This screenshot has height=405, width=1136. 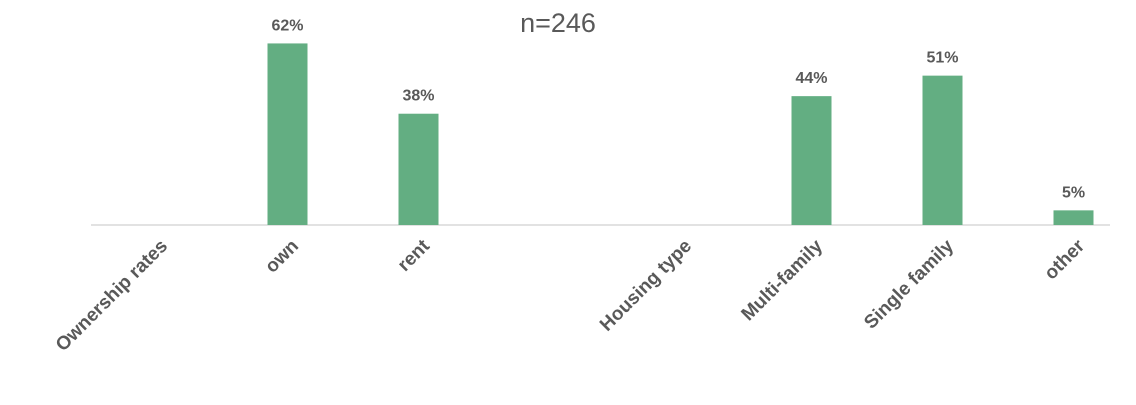 I want to click on chart-title: n=246, so click(x=558, y=23).